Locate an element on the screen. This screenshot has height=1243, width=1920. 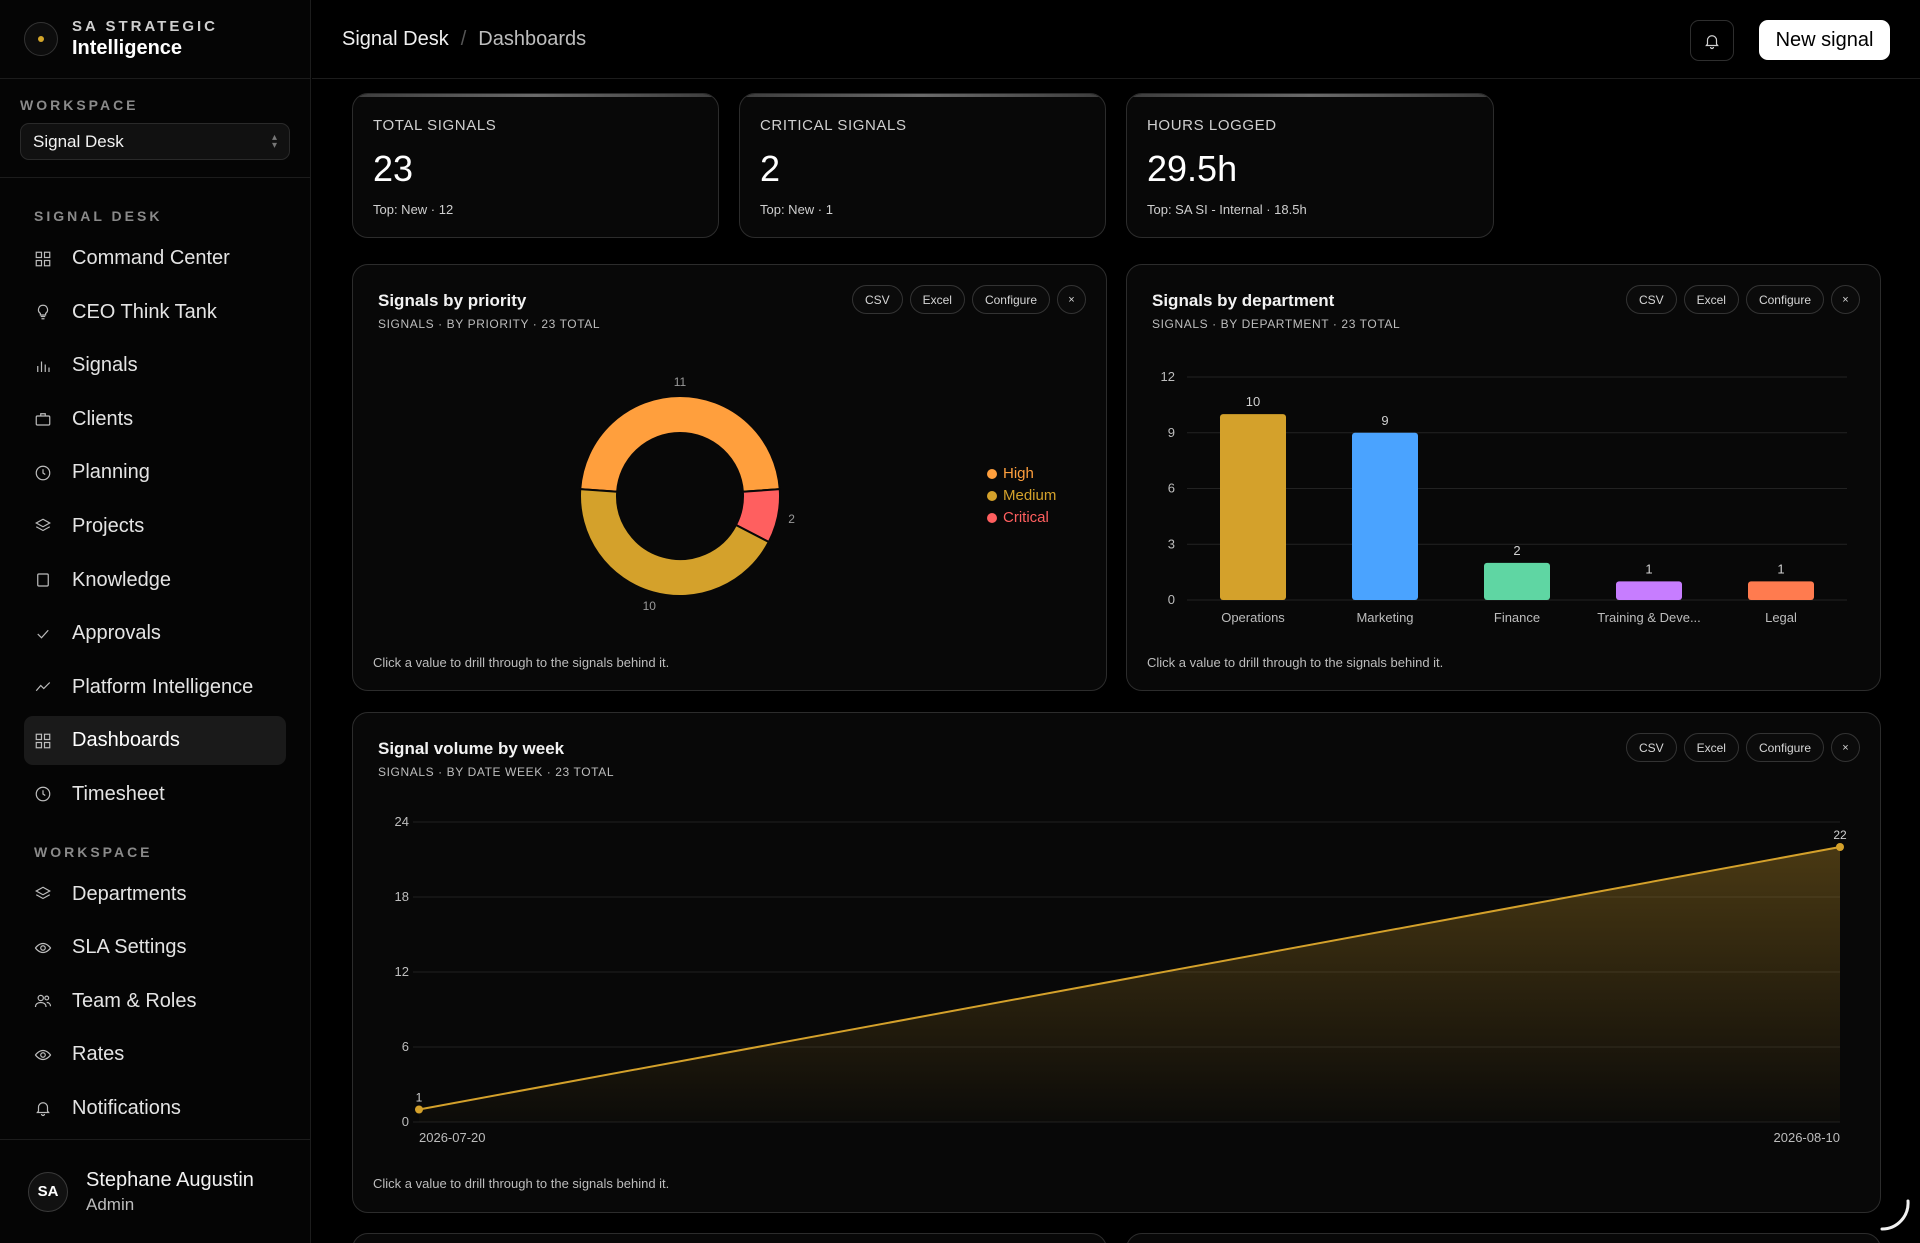
sidebar-item-label: Approvals is located at coordinates (116, 633).